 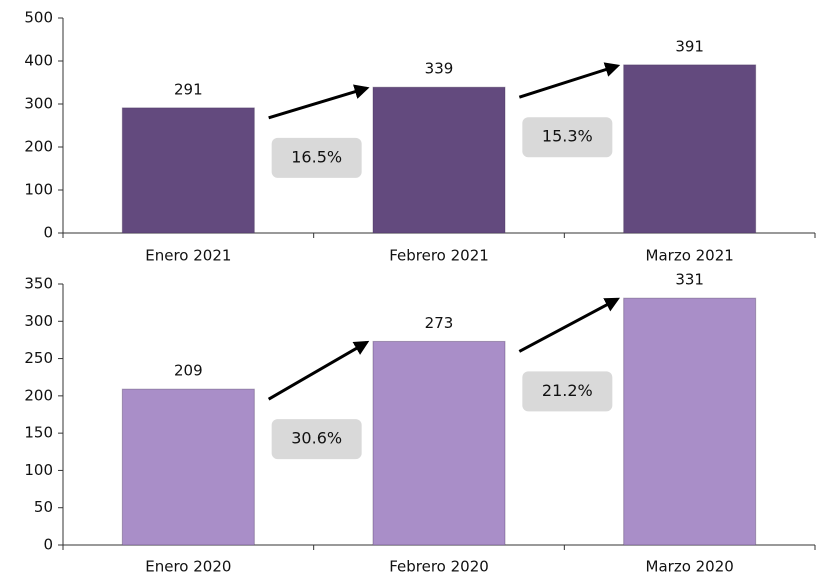 I want to click on annotation: 15.3%, so click(x=567, y=136).